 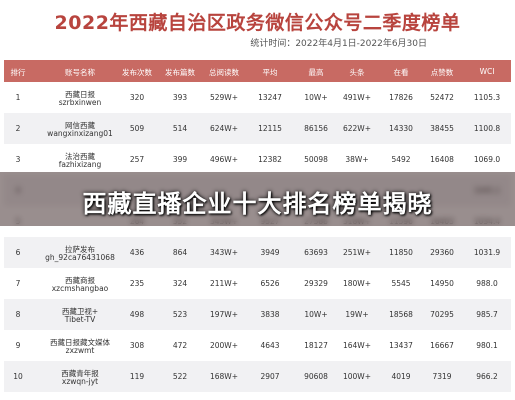 What do you see at coordinates (80, 72) in the screenshot?
I see `column-header: 账号名称` at bounding box center [80, 72].